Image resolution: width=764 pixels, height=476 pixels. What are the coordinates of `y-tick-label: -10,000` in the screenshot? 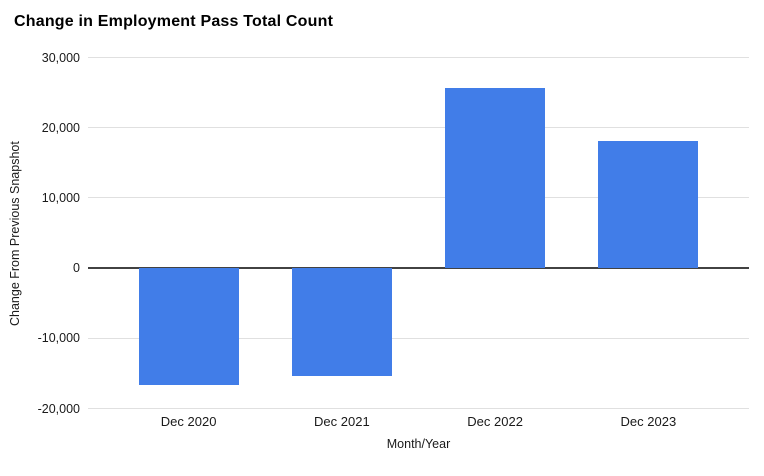 It's located at (58, 338).